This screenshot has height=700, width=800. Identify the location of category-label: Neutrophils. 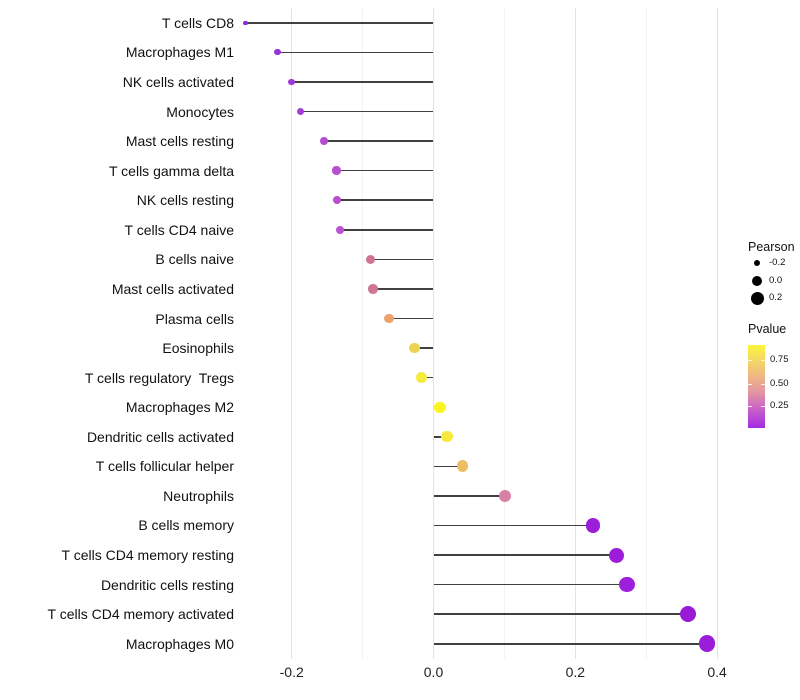
(198, 495).